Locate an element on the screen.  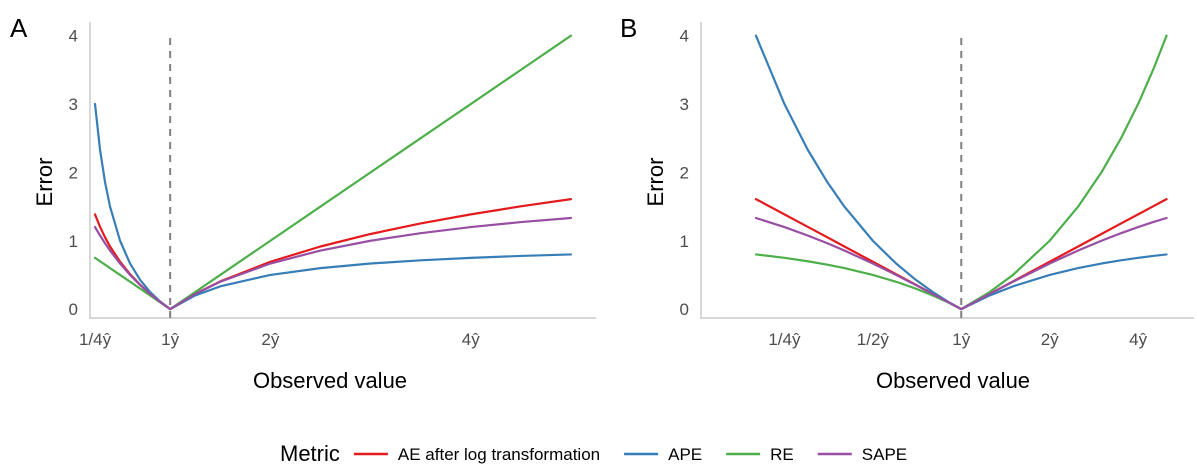
panel-b-x-tick-label: 1/2ŷ is located at coordinates (873, 339).